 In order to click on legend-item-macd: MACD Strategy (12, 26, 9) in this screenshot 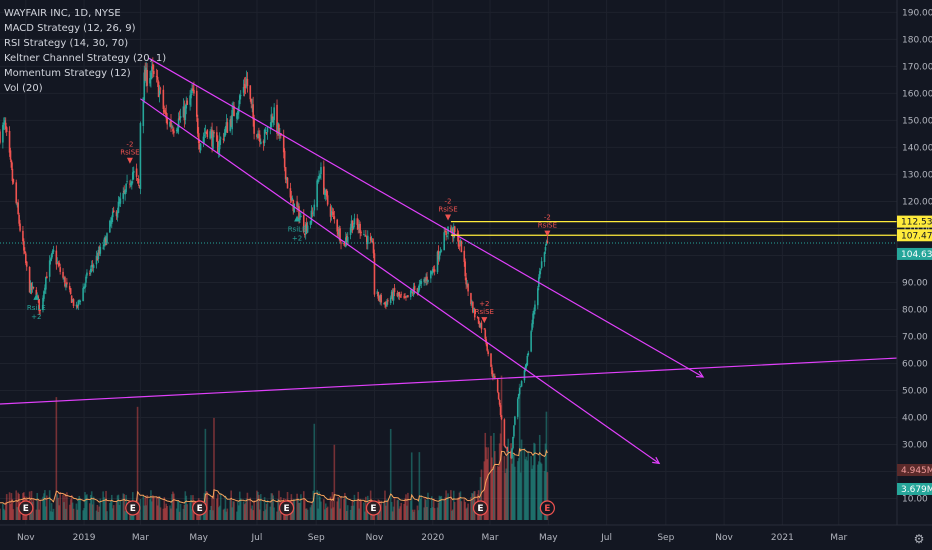, I will do `click(70, 28)`.